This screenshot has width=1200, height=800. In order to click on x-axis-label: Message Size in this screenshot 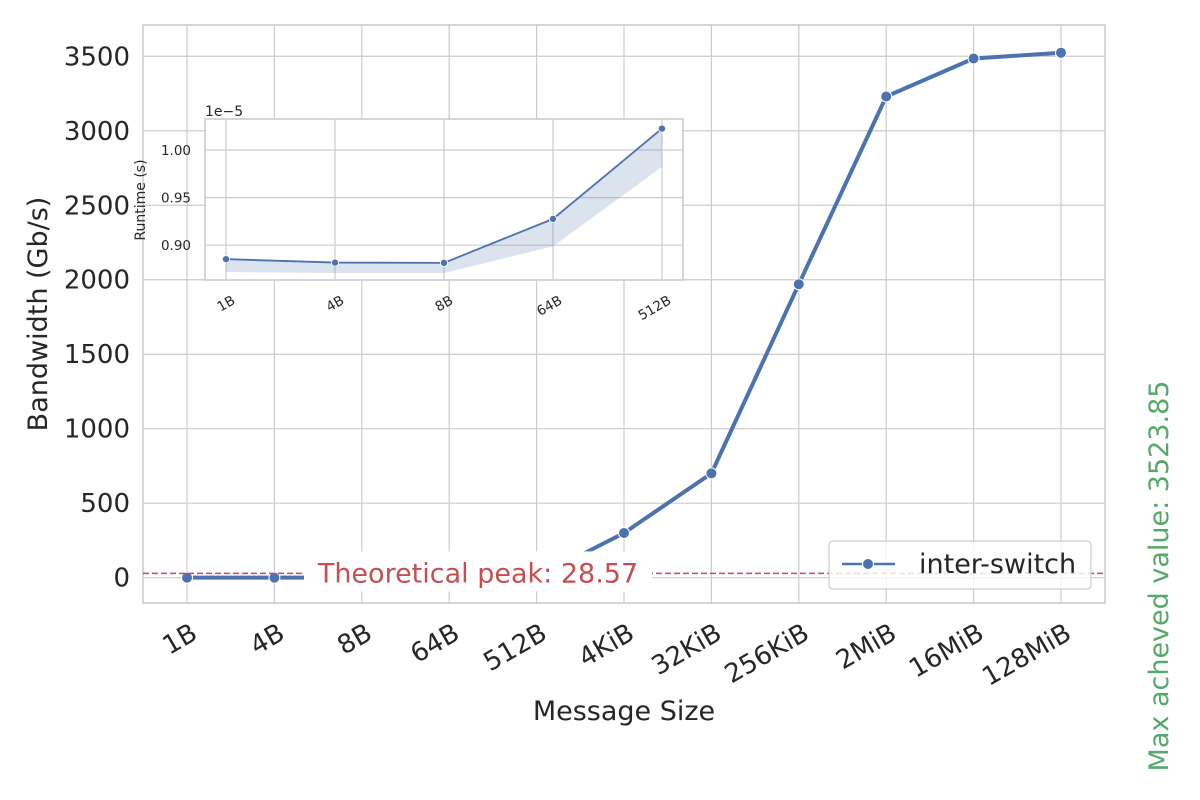, I will do `click(624, 711)`.